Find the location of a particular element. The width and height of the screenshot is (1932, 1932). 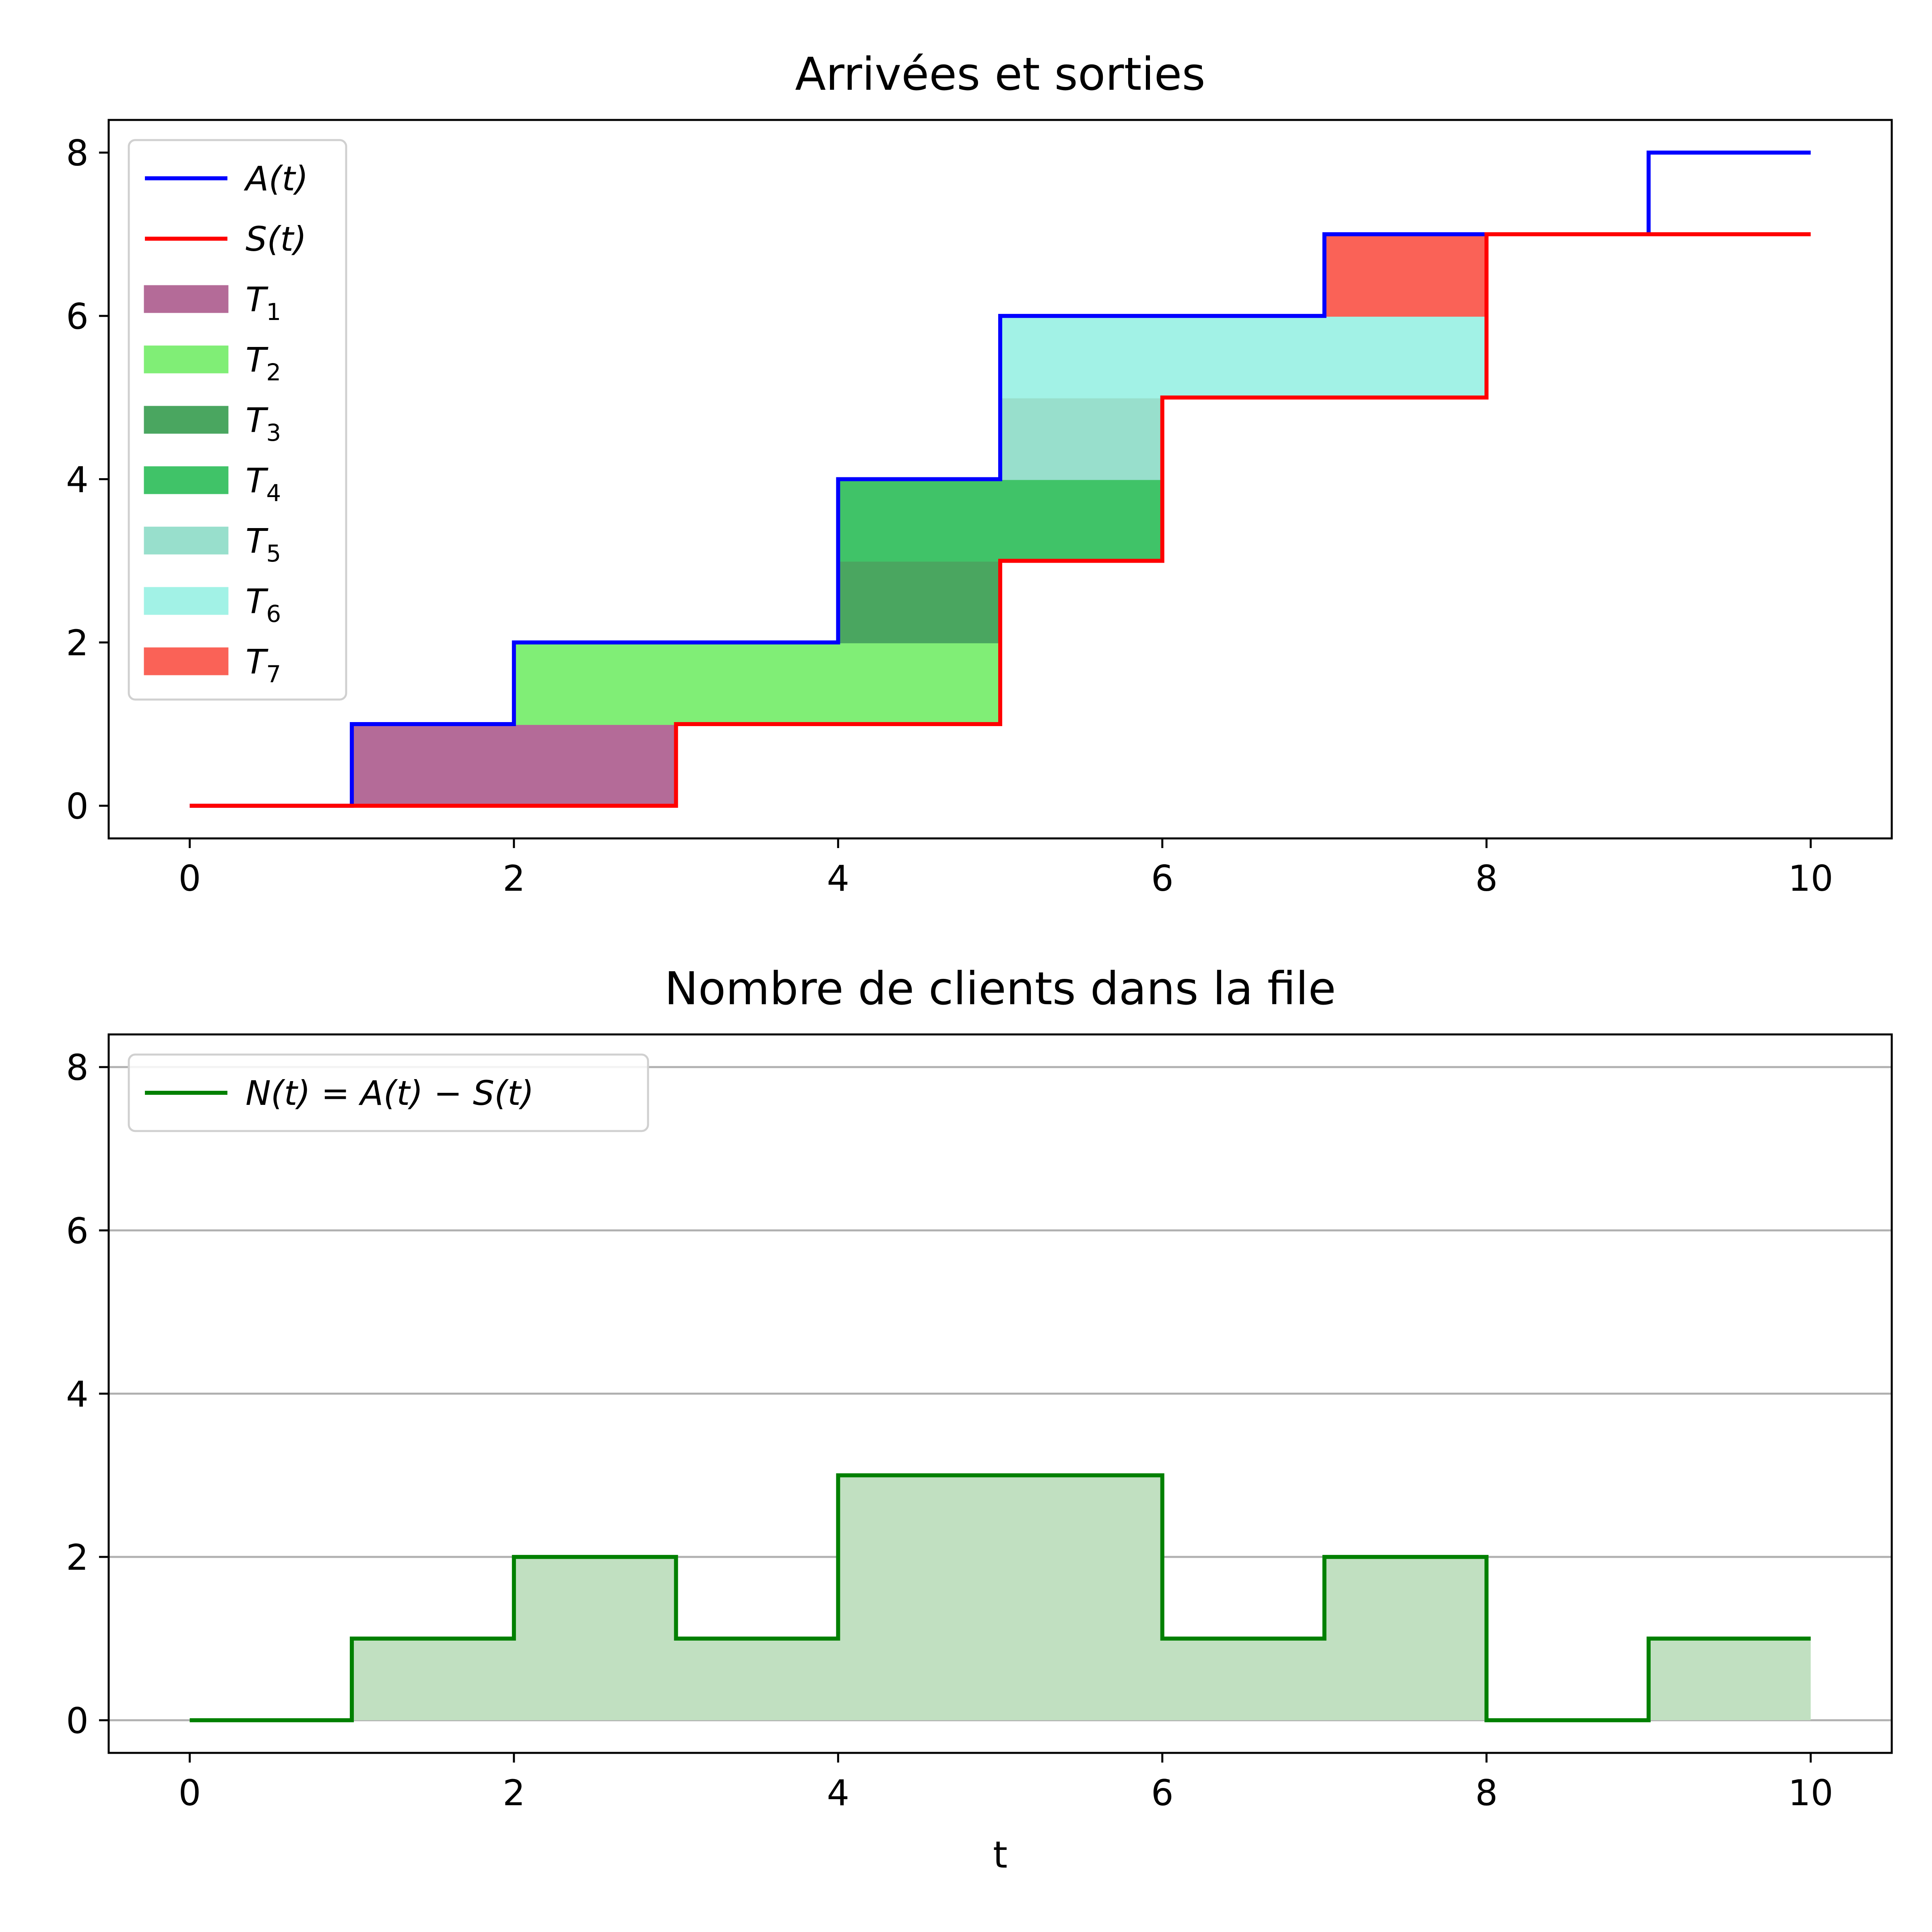

region-T6 is located at coordinates (1243, 356).